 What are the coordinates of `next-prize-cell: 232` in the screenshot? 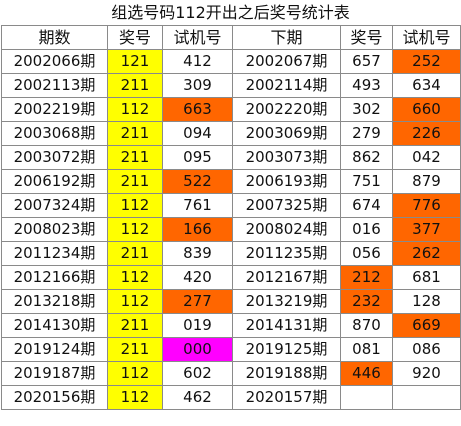 It's located at (366, 301).